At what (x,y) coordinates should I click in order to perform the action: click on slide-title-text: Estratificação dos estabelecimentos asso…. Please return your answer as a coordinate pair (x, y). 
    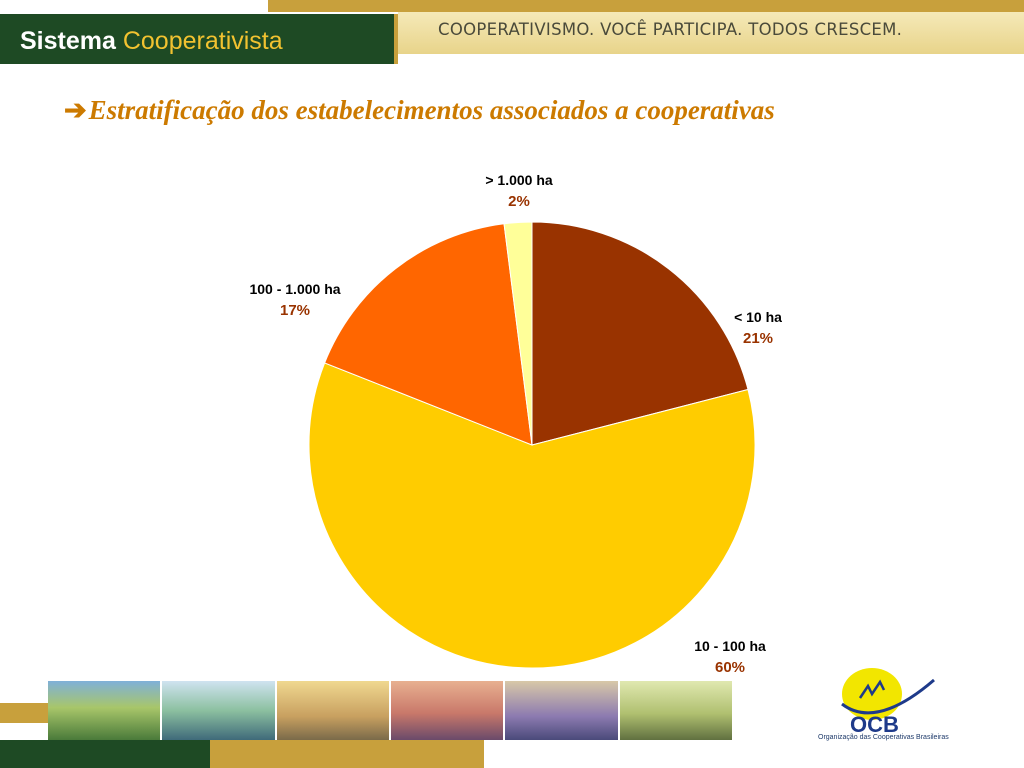
    Looking at the image, I should click on (431, 110).